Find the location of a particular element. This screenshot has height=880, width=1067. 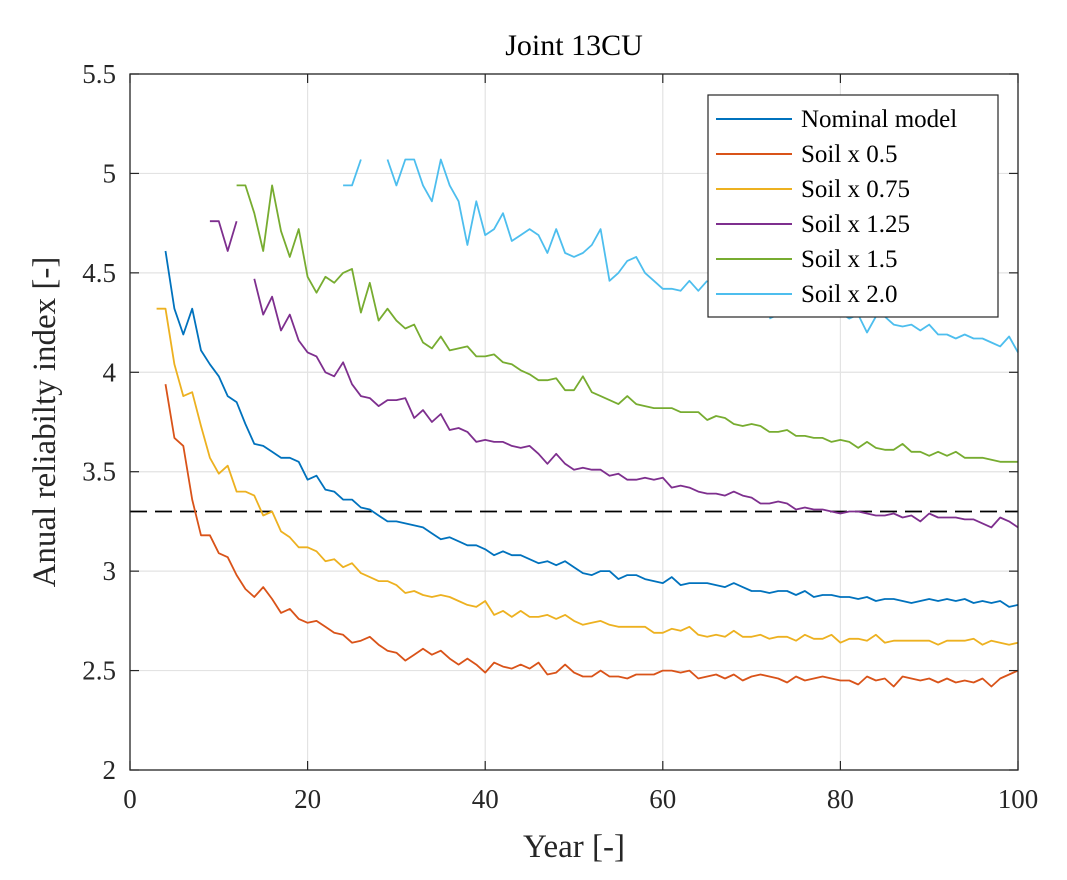

x-tick-label: 40 is located at coordinates (485, 799).